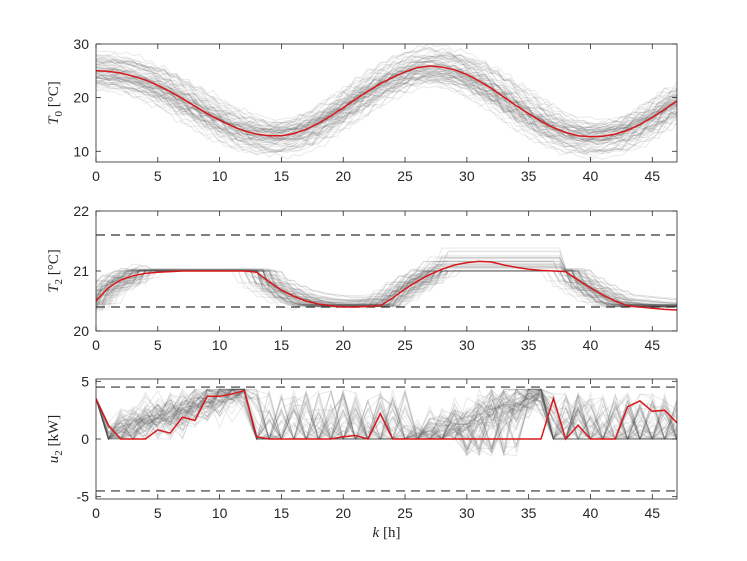 This screenshot has height=561, width=747. I want to click on x-tick-label: 10, so click(220, 176).